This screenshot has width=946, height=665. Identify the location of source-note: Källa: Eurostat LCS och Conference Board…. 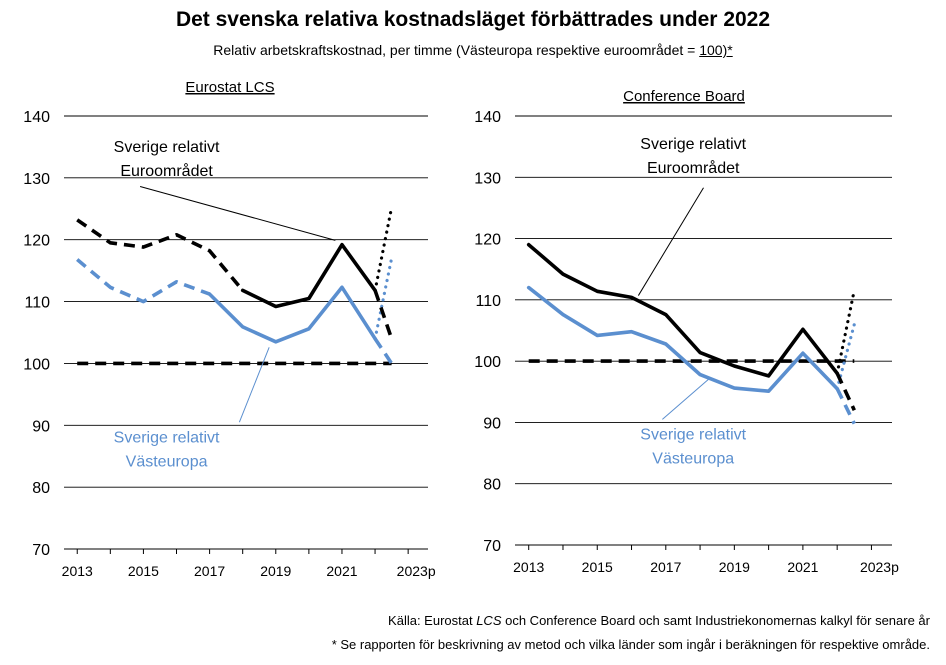
(659, 620).